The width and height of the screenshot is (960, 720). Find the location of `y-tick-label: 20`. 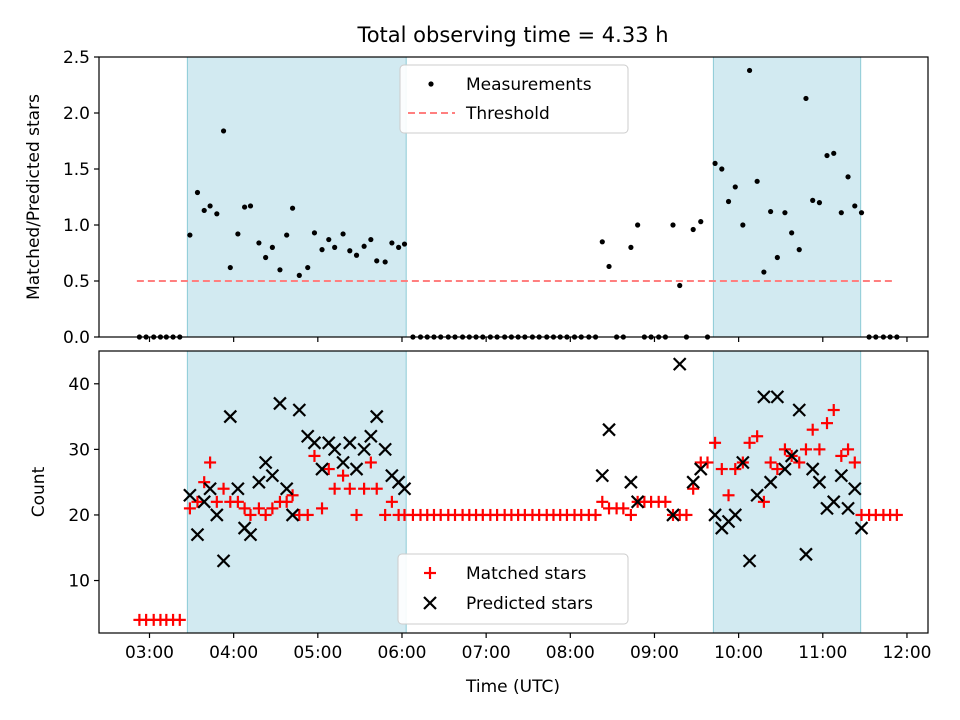

y-tick-label: 20 is located at coordinates (79, 516).